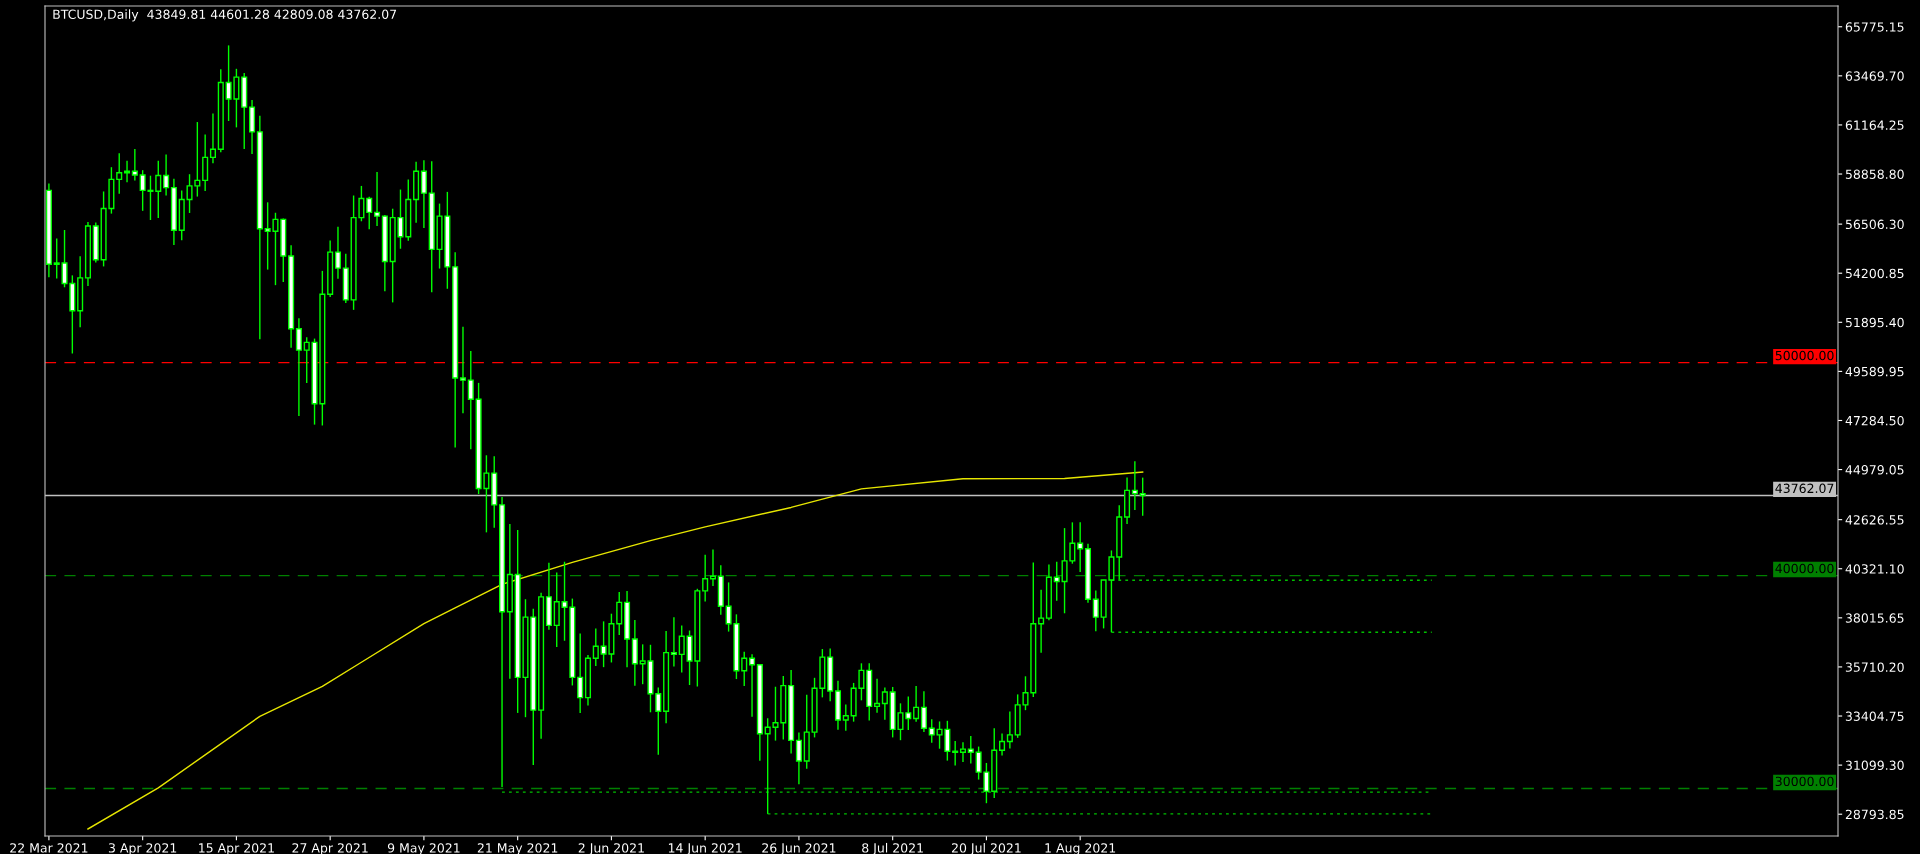 This screenshot has width=1920, height=854. What do you see at coordinates (799, 848) in the screenshot?
I see `x-tick-label: 26 Jun 2021` at bounding box center [799, 848].